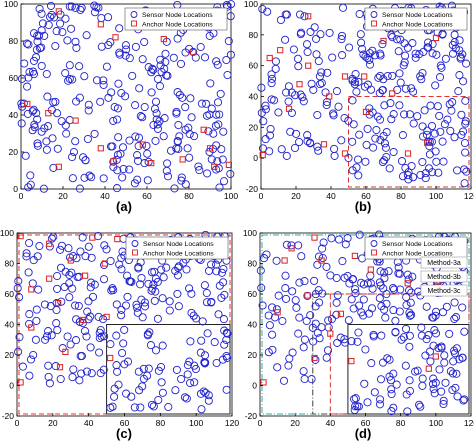  What do you see at coordinates (374, 252) in the screenshot?
I see `legend-anchor-marker` at bounding box center [374, 252].